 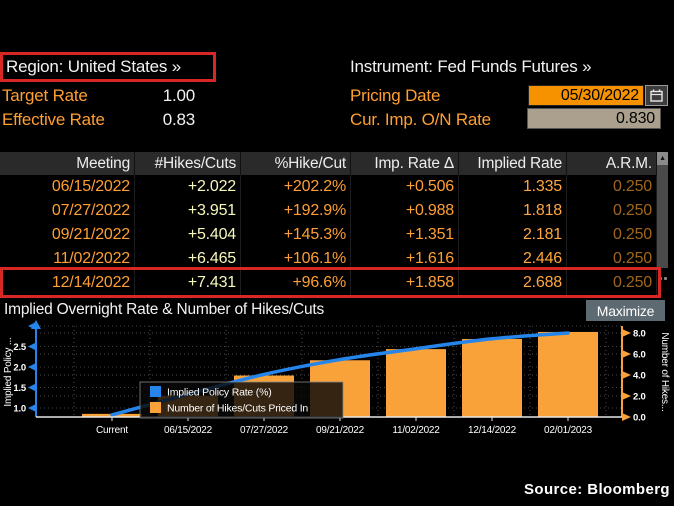 I want to click on table-row: 06/15/2022 +2.022 +202.2% +0.506 1.335 0.250, so click(x=328, y=187).